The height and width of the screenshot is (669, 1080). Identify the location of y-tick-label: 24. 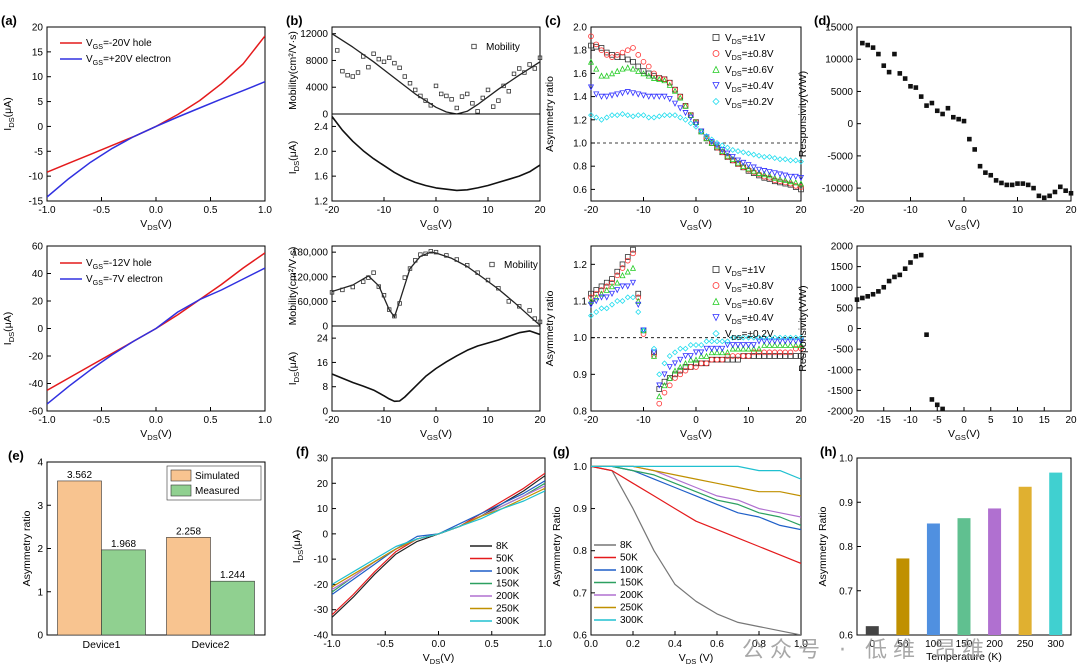
(323, 339).